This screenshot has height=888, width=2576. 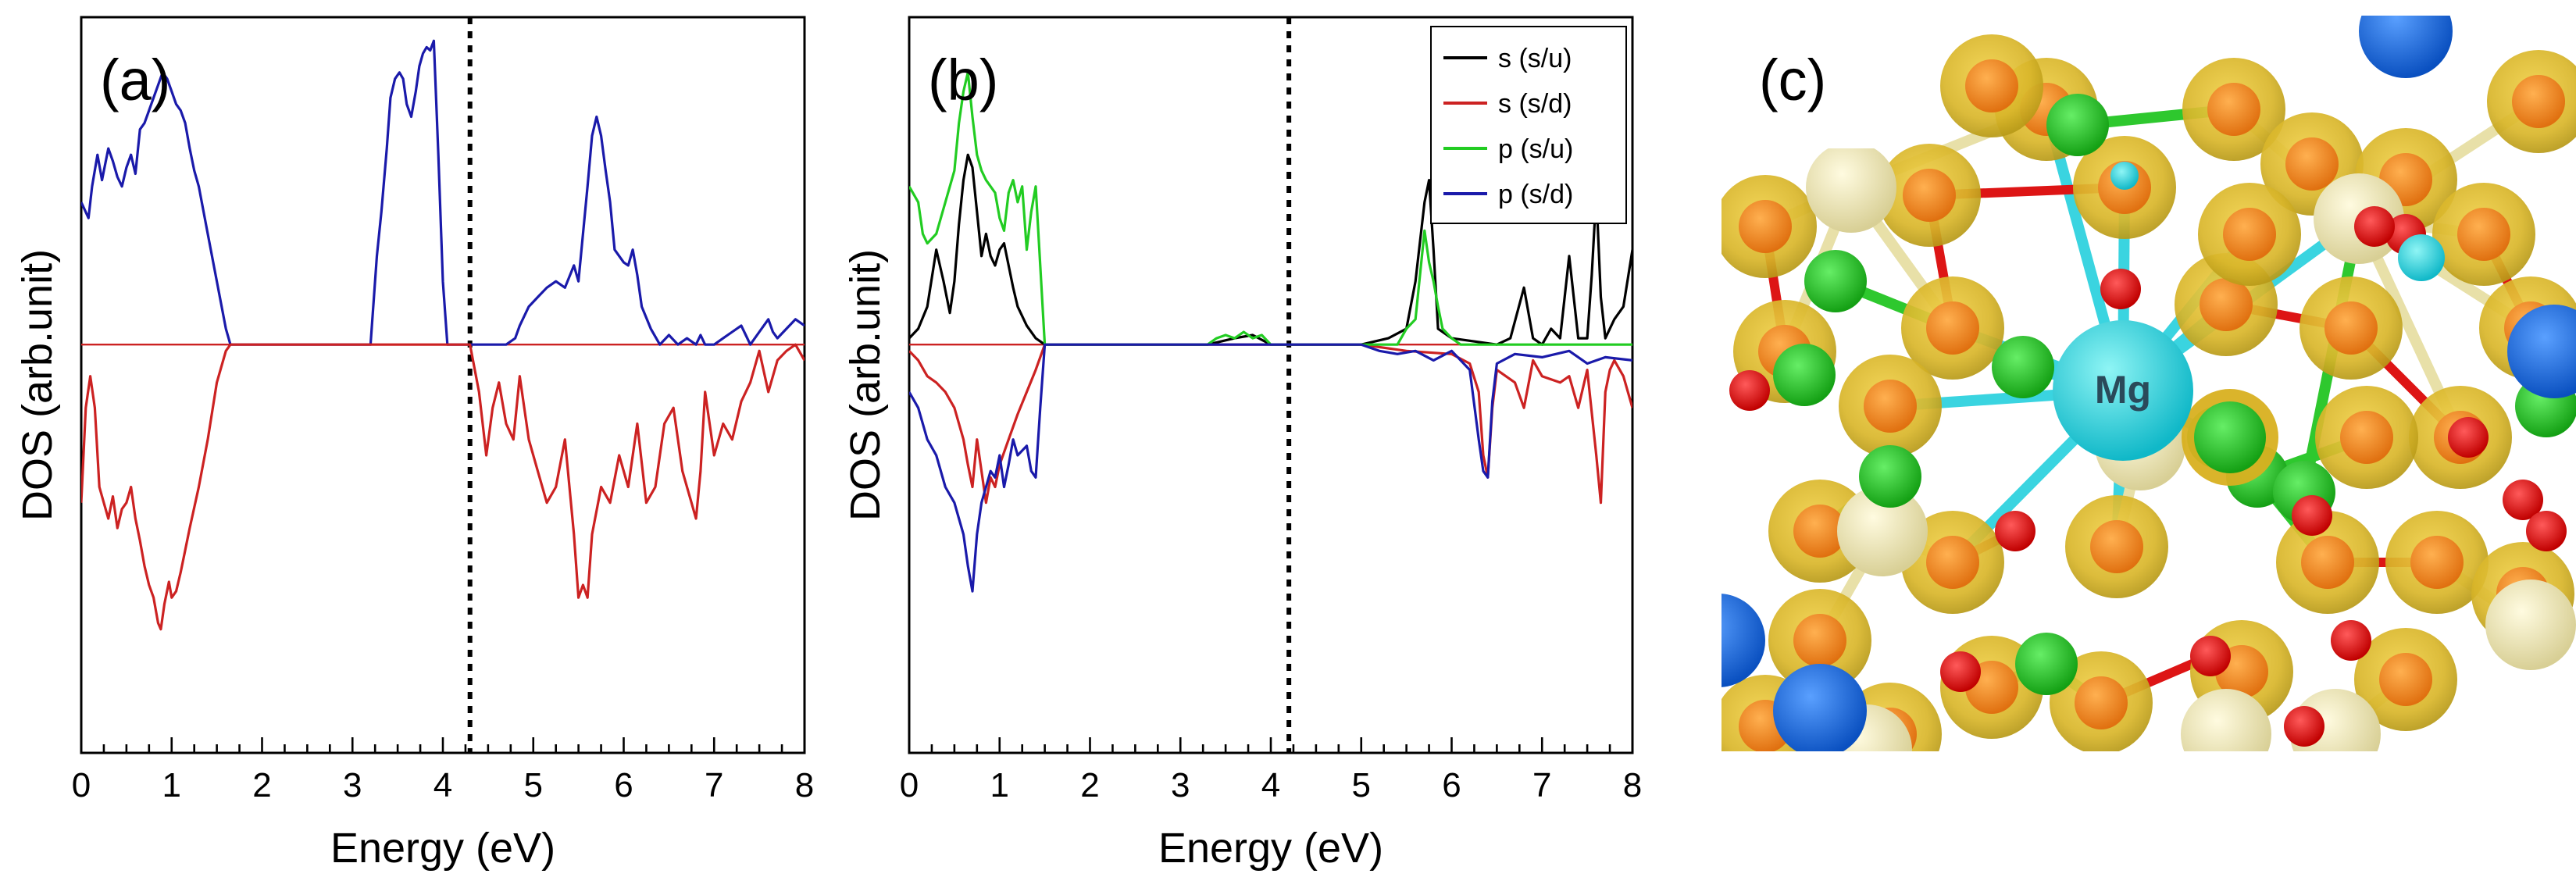 What do you see at coordinates (1541, 785) in the screenshot?
I see `panel-b-x-tick-label: 7` at bounding box center [1541, 785].